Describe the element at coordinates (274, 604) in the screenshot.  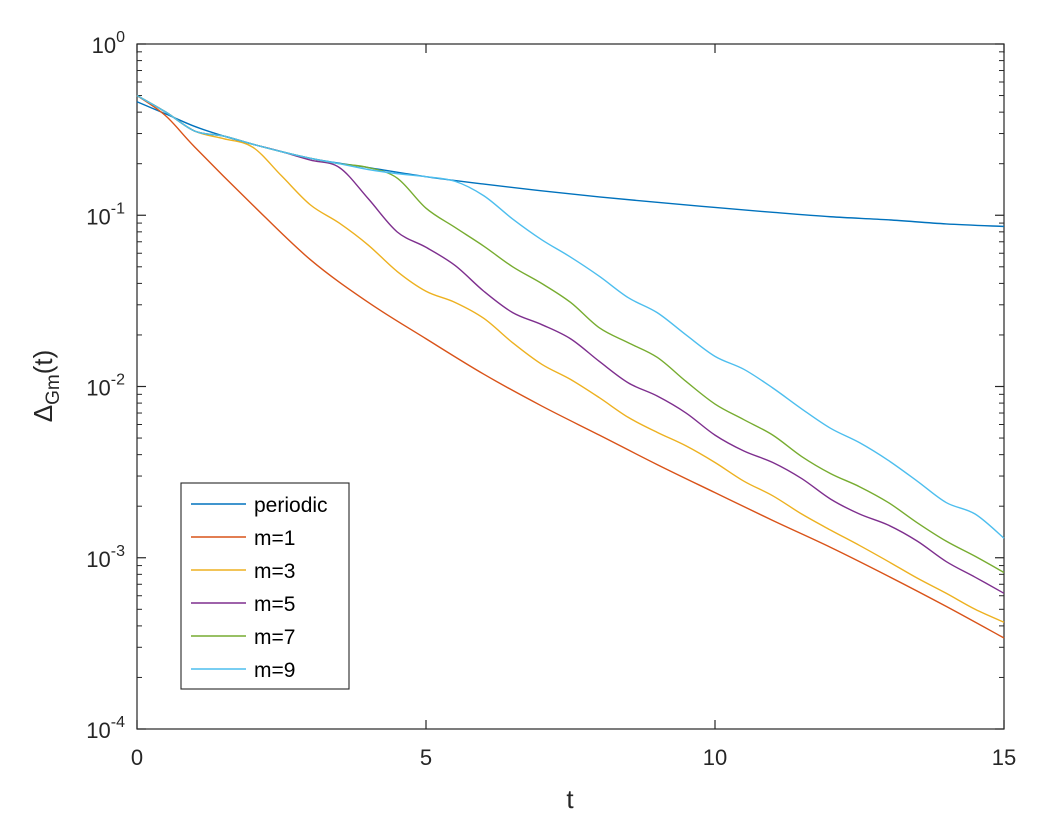
I see `legend-label: m=5` at that location.